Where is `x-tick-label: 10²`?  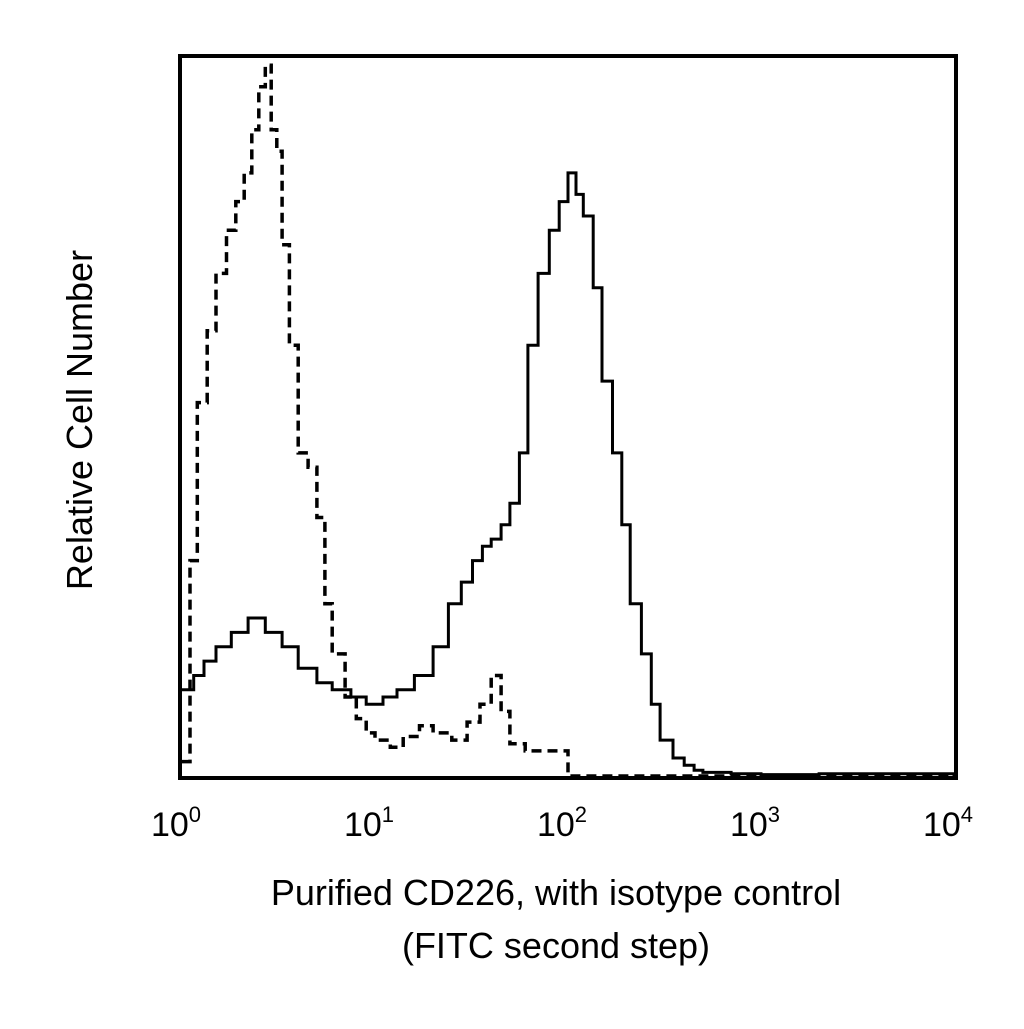 x-tick-label: 10² is located at coordinates (562, 823).